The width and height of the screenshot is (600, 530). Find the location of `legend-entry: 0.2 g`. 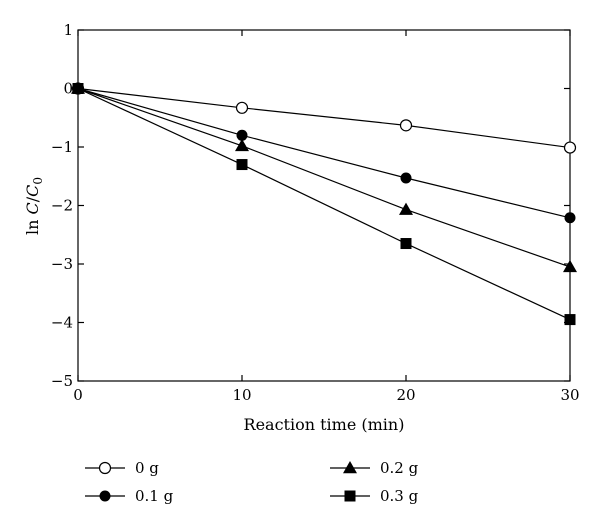

legend-entry: 0.2 g is located at coordinates (374, 468).